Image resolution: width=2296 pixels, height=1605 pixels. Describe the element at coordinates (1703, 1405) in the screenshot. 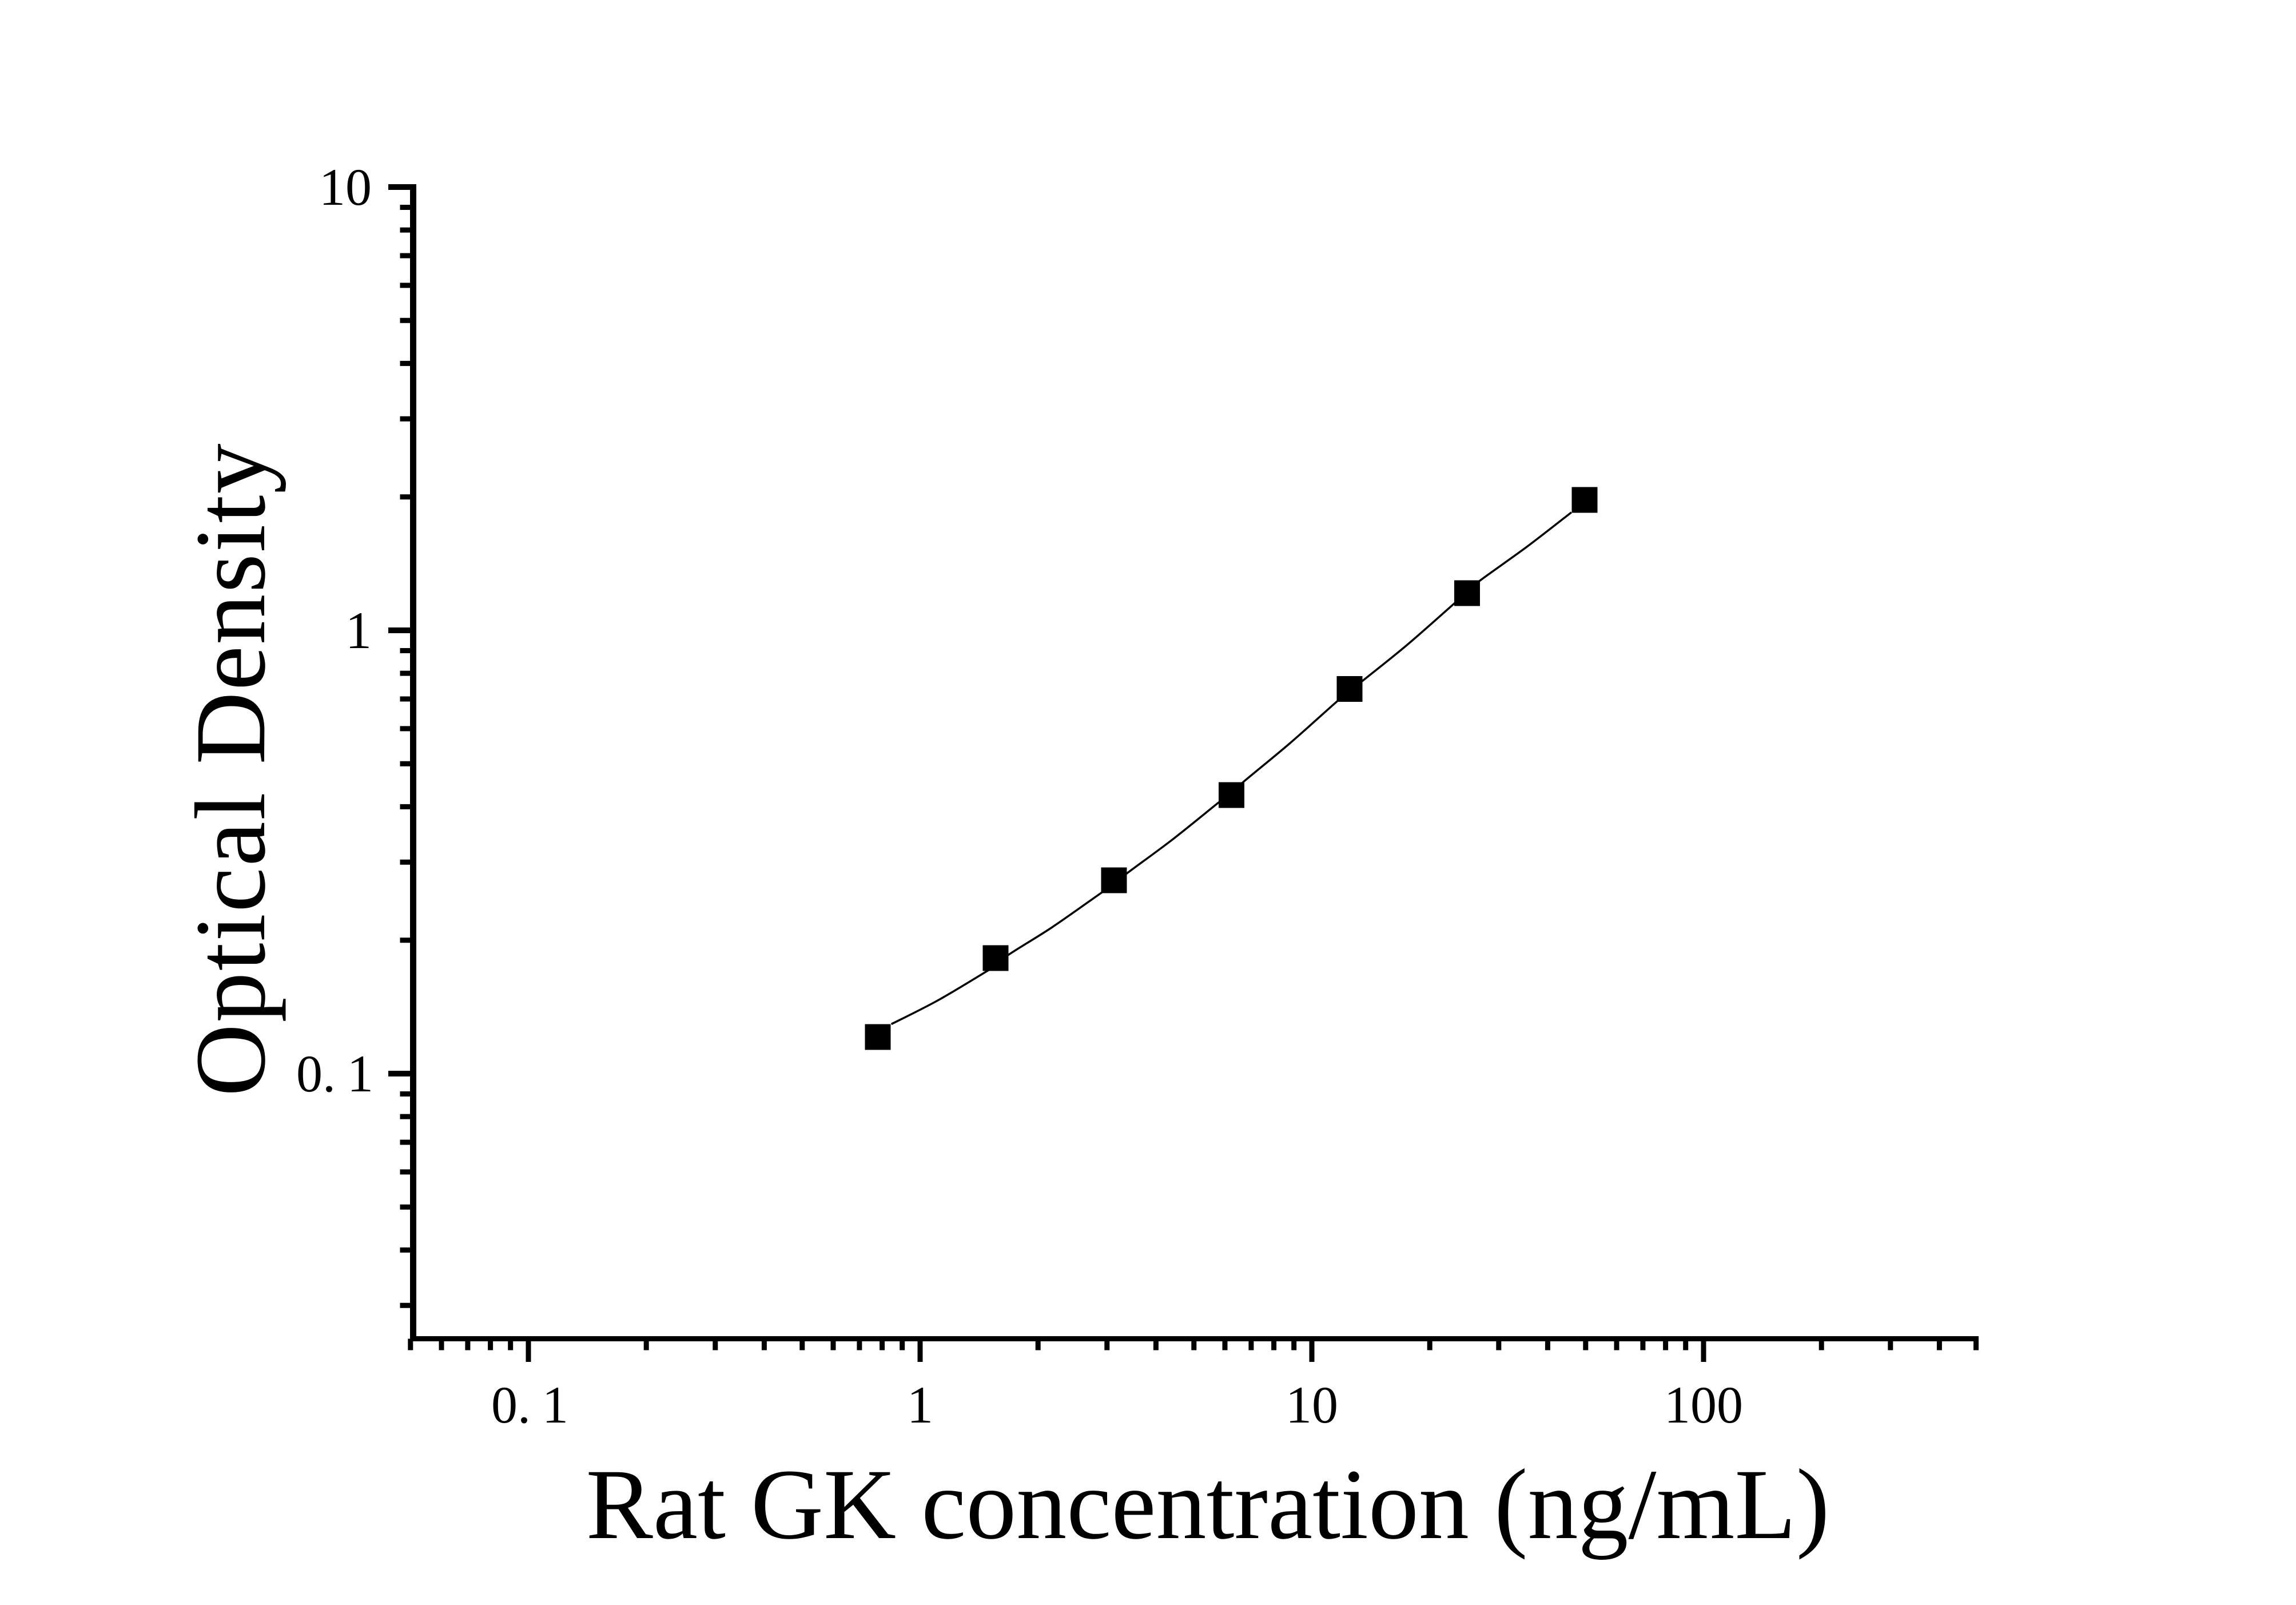

I see `svg-text: 100` at that location.